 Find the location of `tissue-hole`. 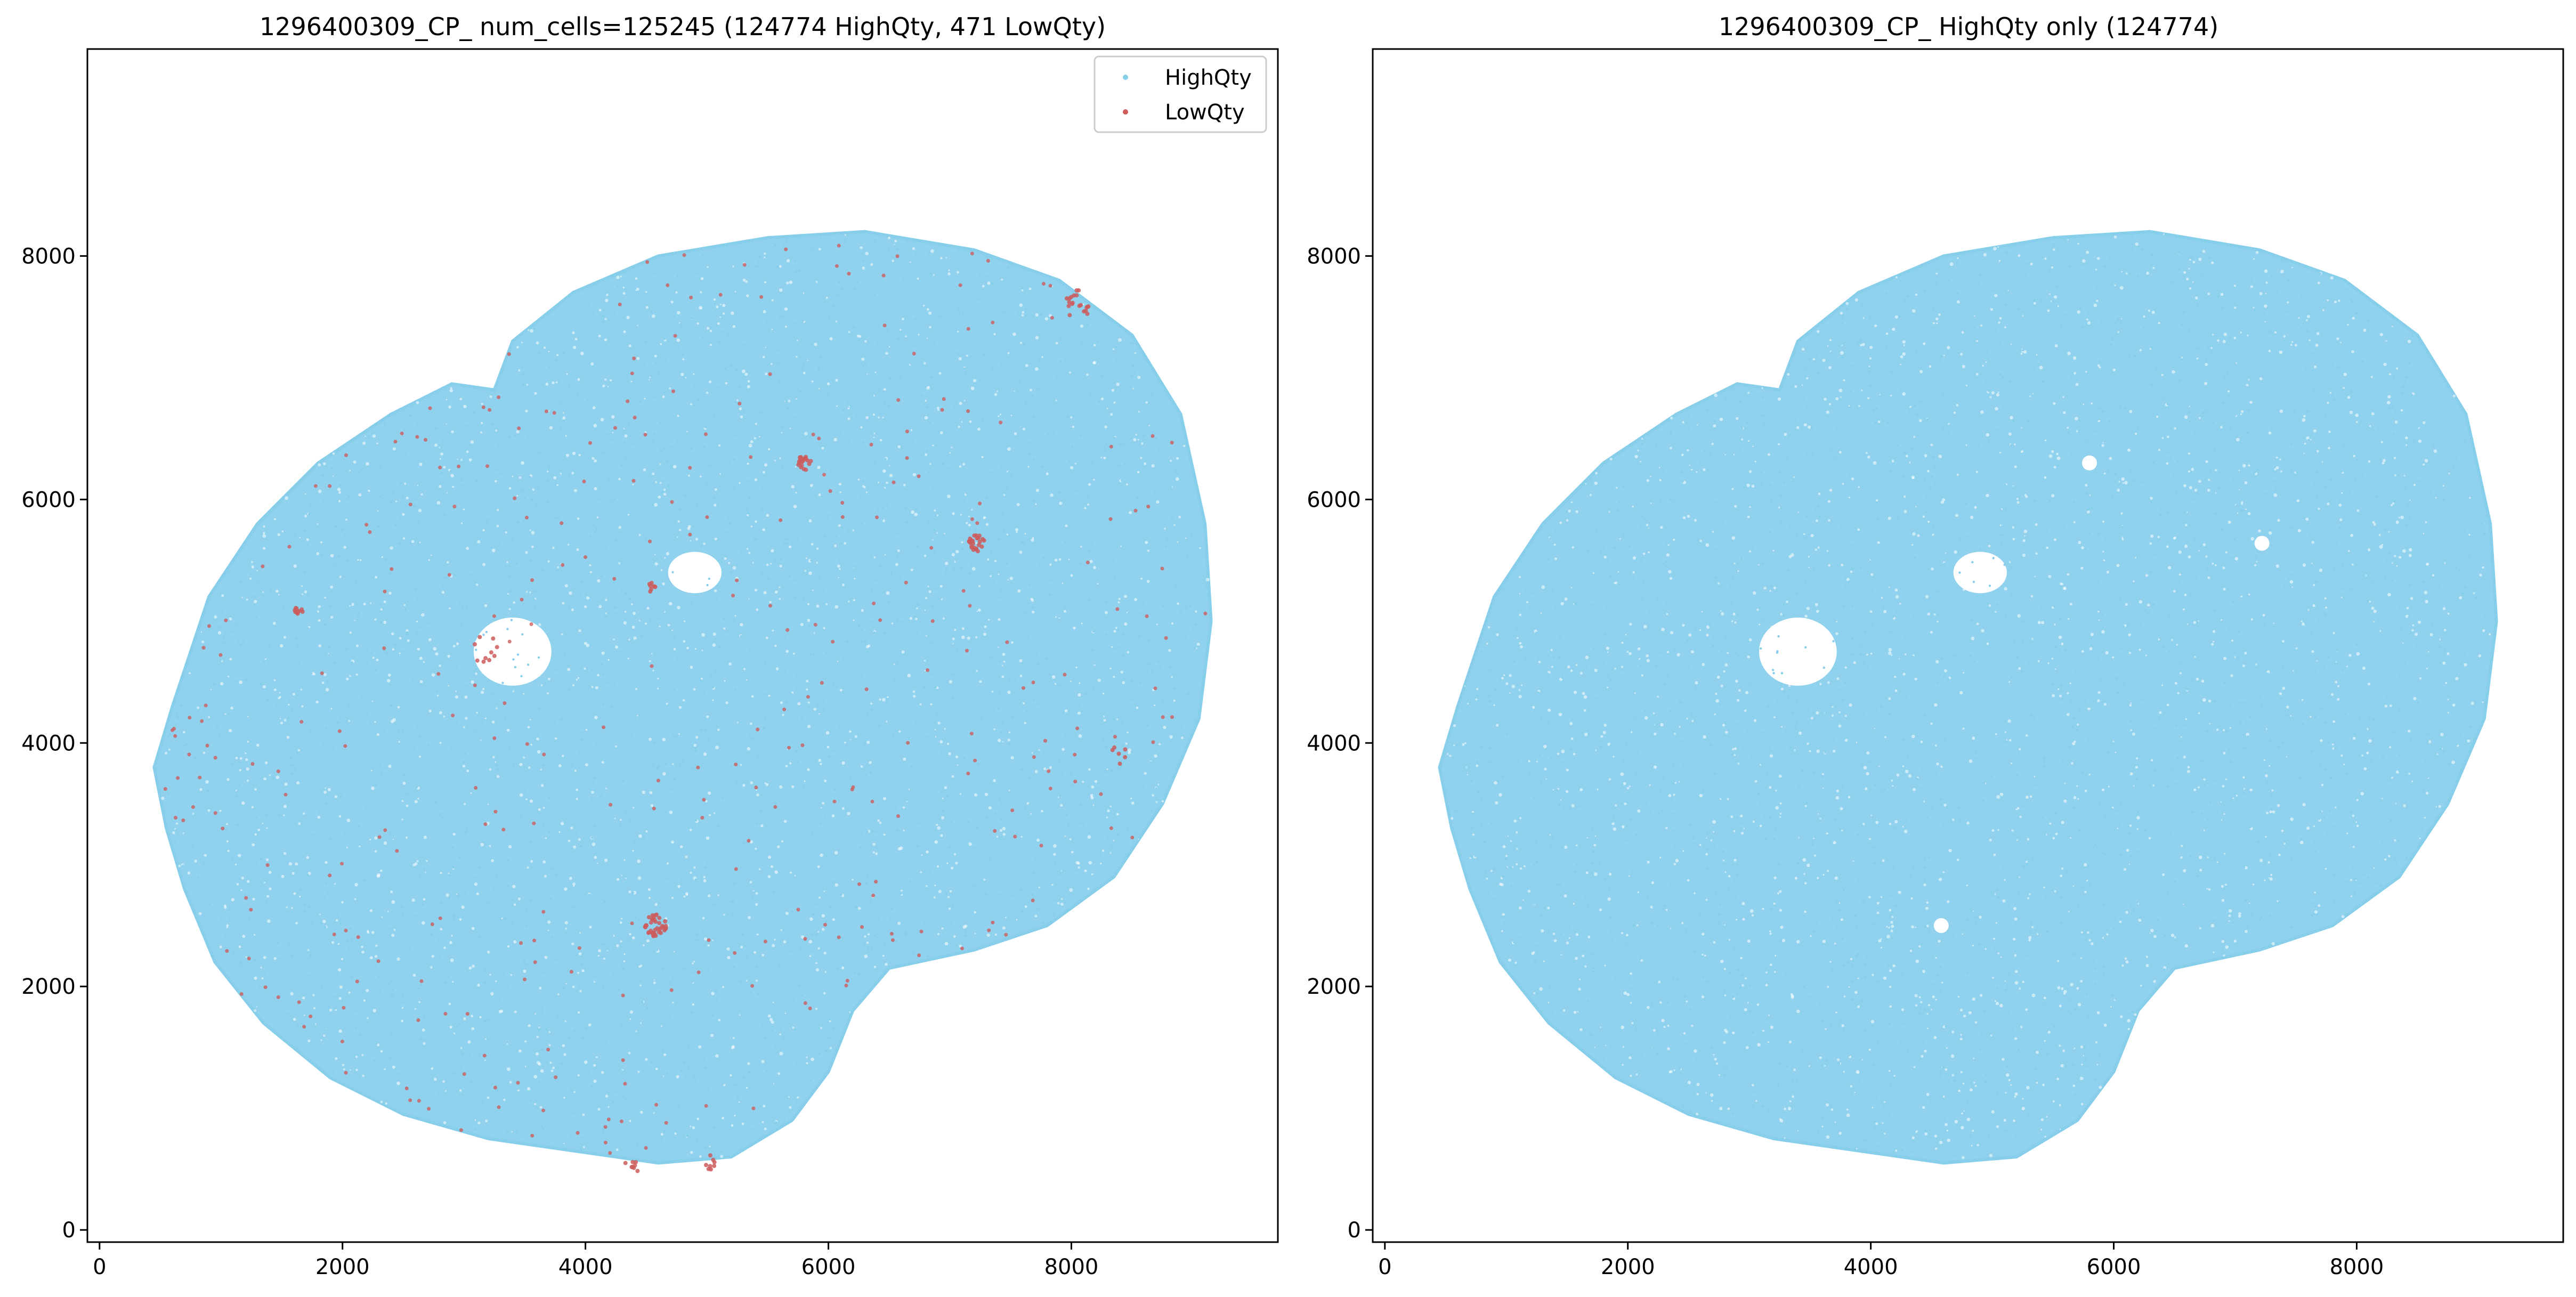

tissue-hole is located at coordinates (695, 573).